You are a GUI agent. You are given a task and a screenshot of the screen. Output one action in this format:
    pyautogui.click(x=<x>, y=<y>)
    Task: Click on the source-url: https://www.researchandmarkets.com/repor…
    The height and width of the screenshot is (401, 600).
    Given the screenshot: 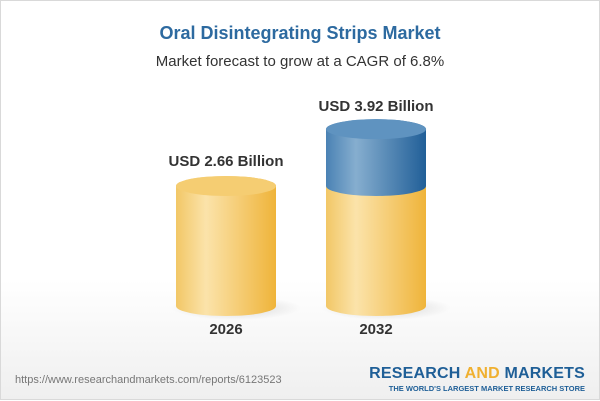 What is the action you would take?
    pyautogui.click(x=148, y=380)
    